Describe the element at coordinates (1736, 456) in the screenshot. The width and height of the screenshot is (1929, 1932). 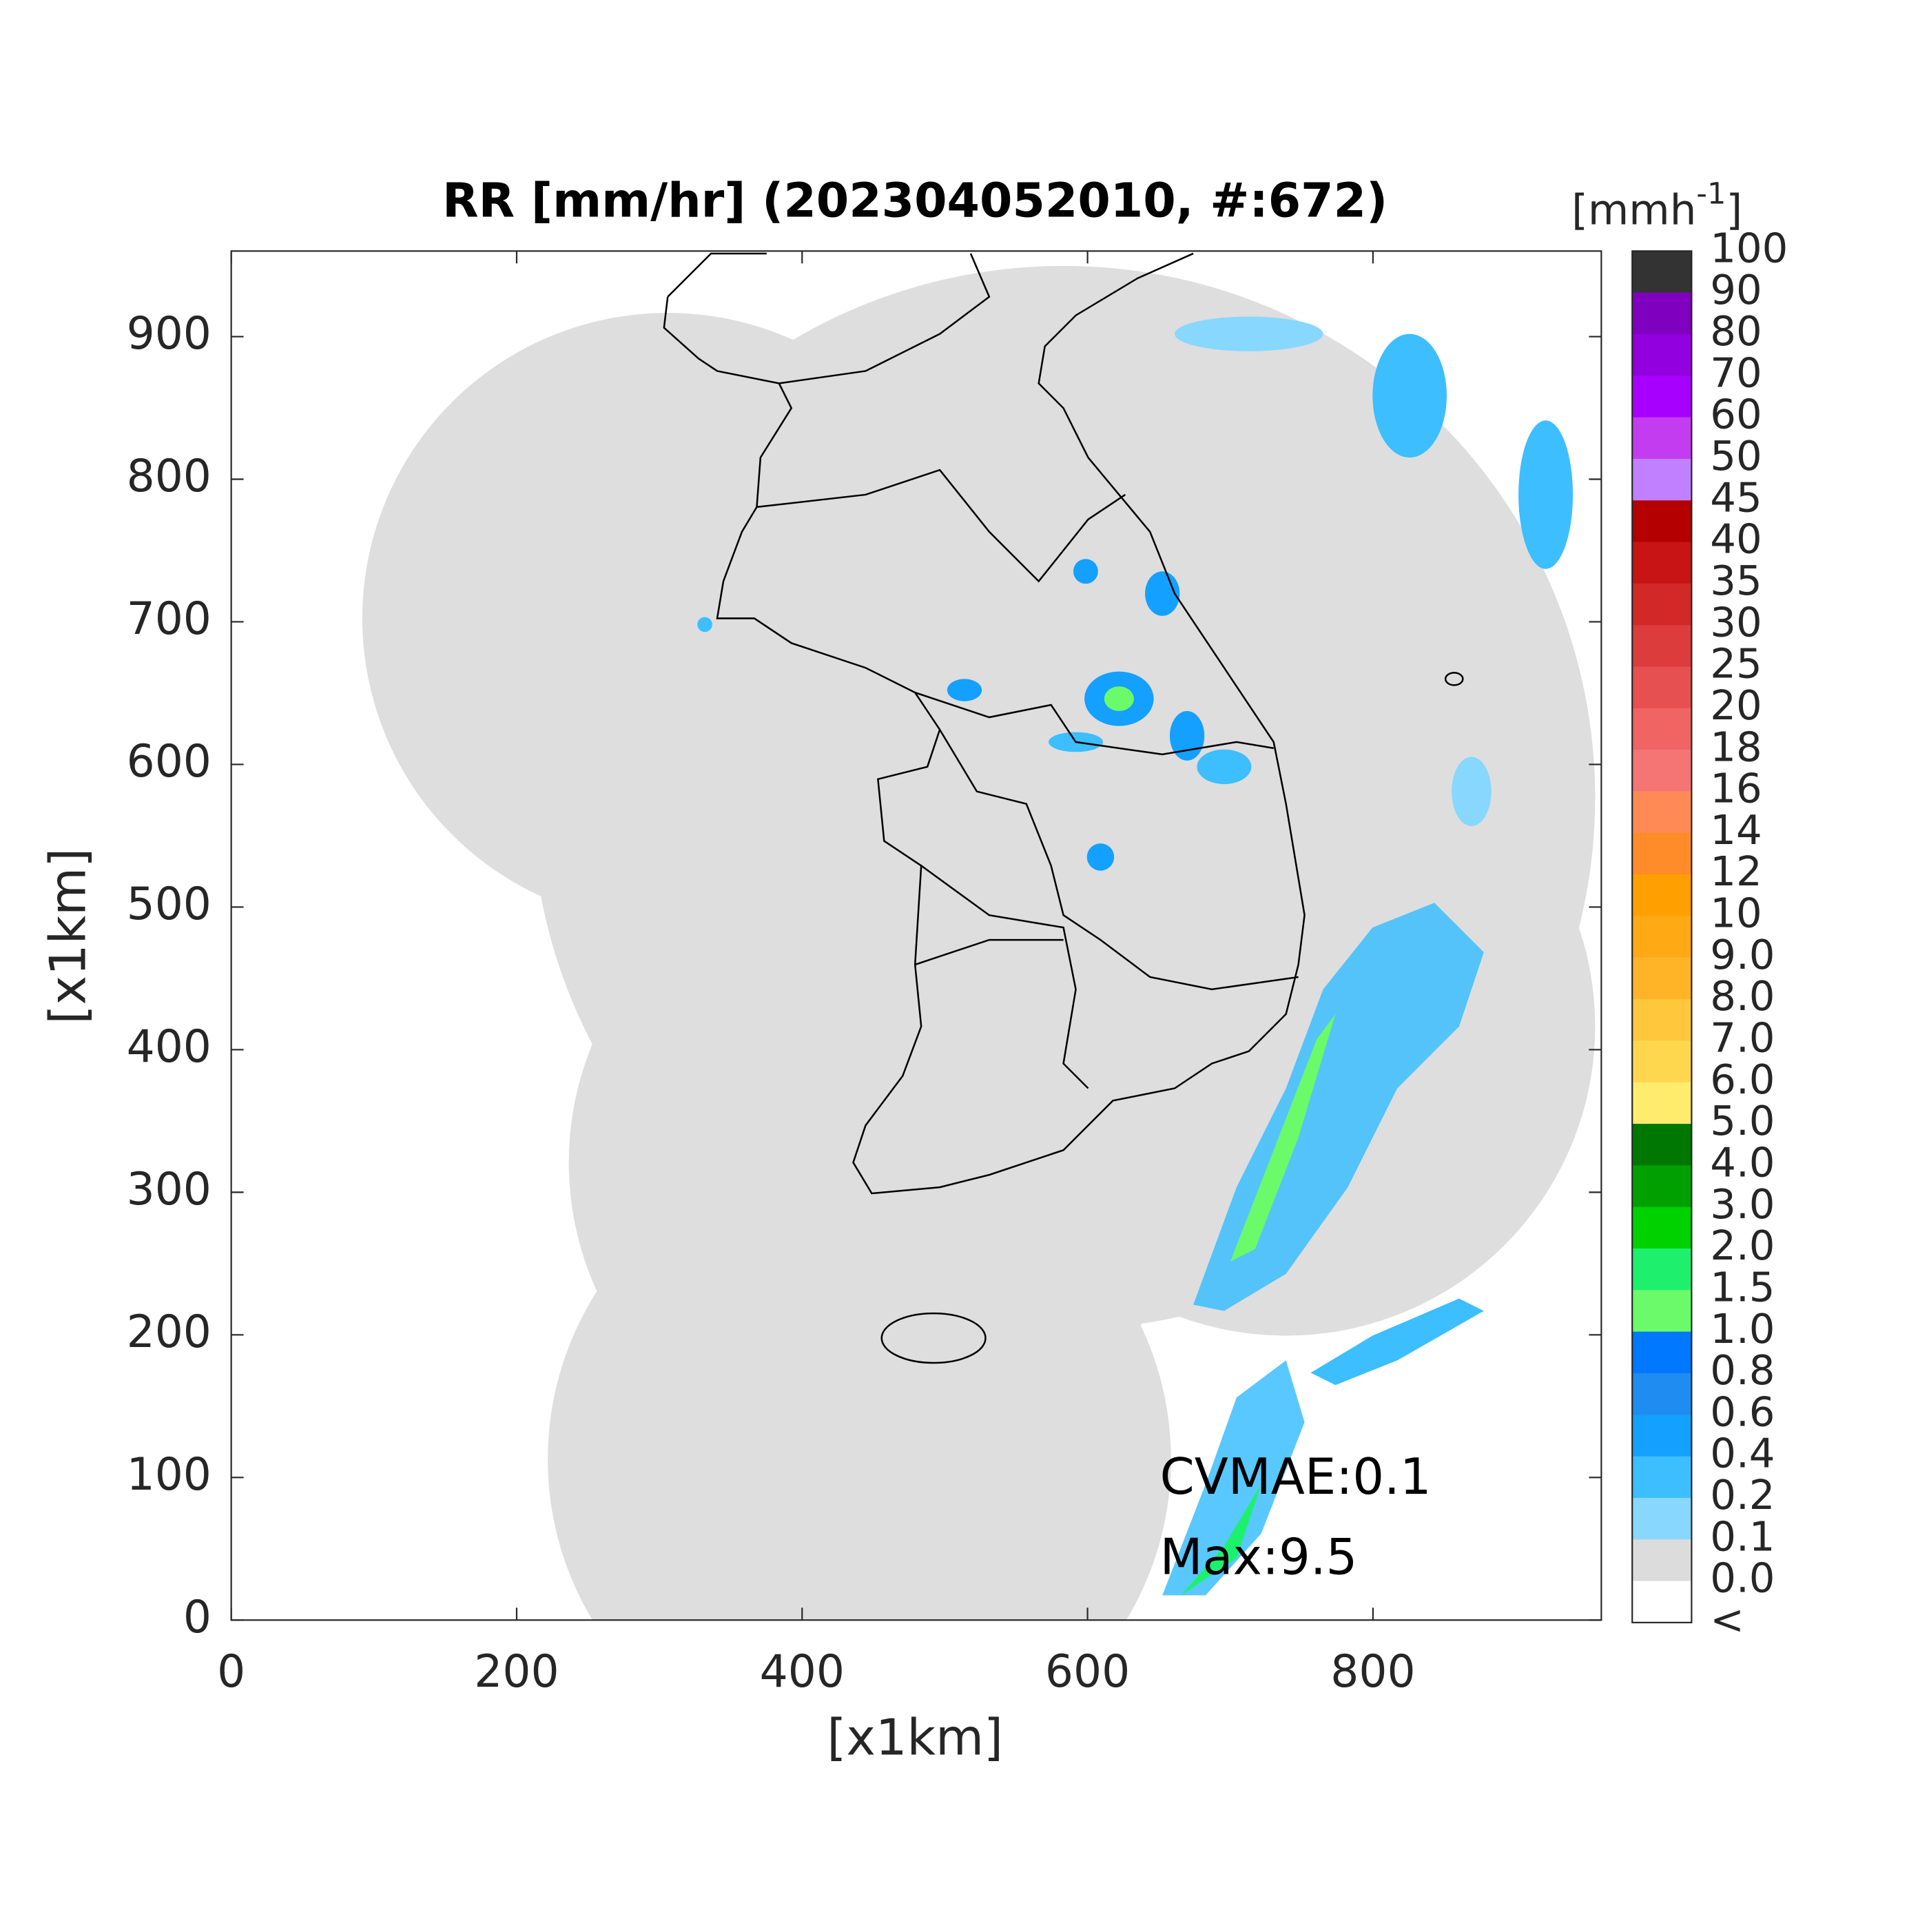
I see `colorbar-label: 50` at that location.